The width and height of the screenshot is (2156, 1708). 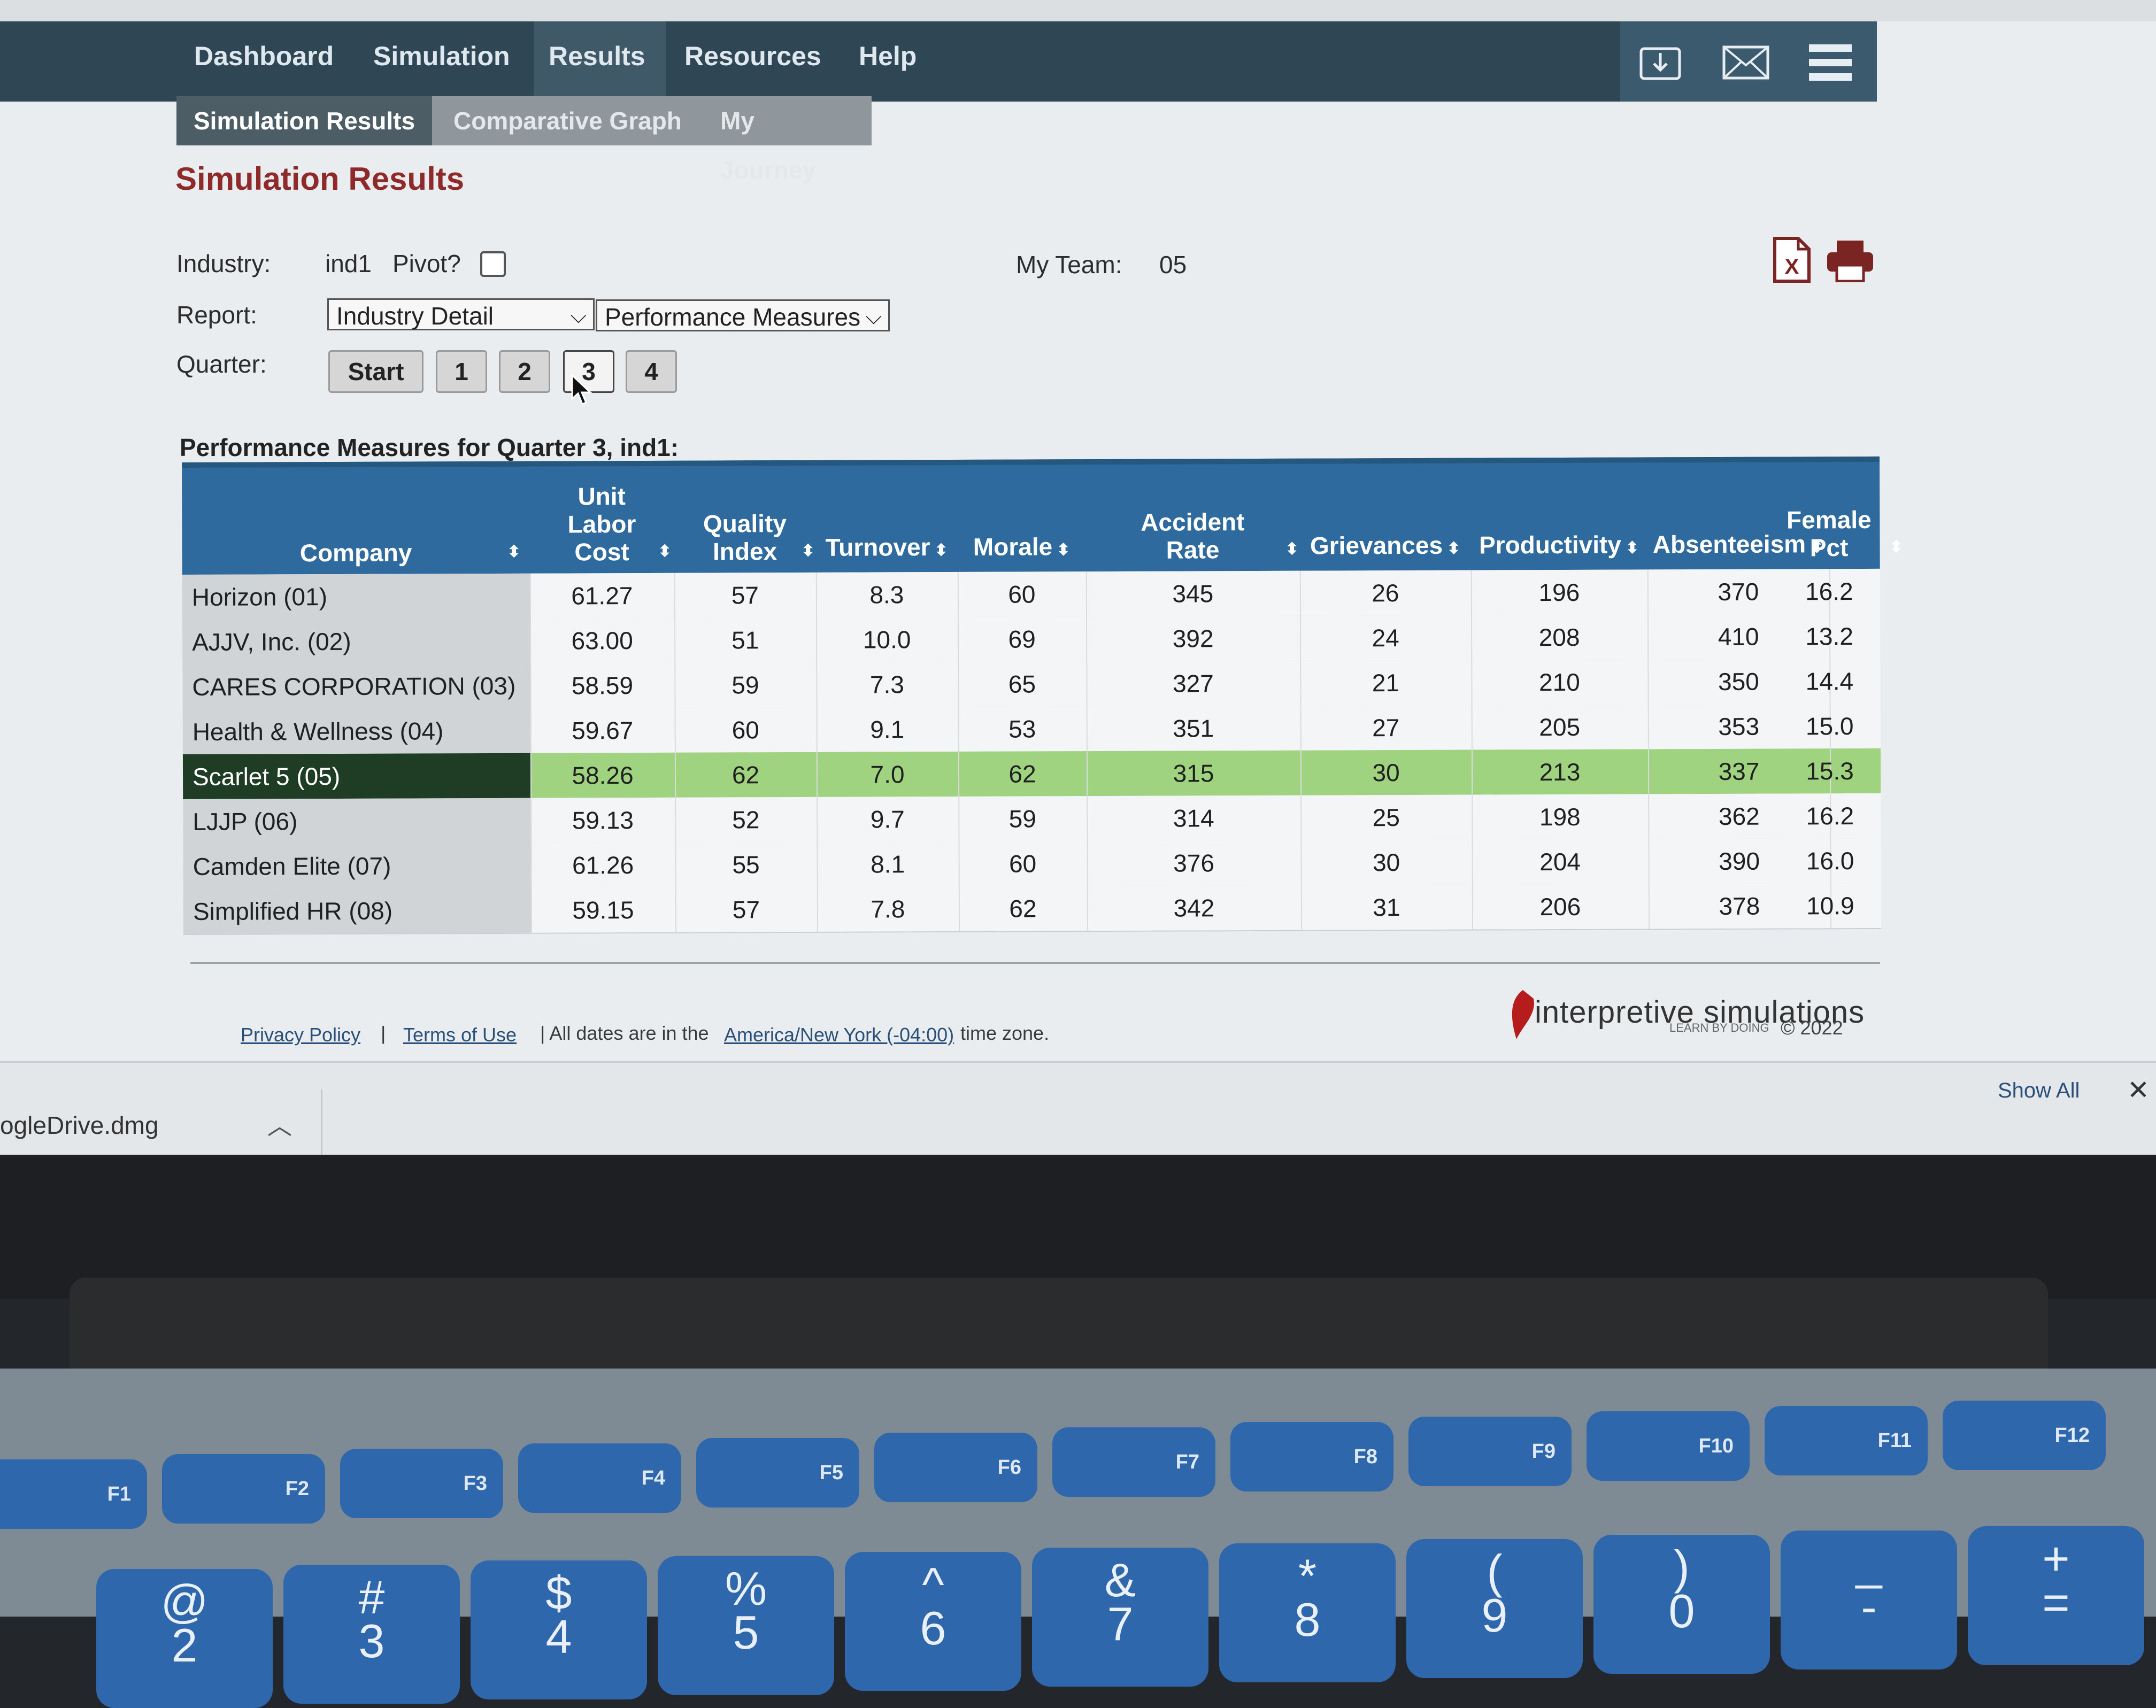 I want to click on excel-icon: X, so click(x=1792, y=261).